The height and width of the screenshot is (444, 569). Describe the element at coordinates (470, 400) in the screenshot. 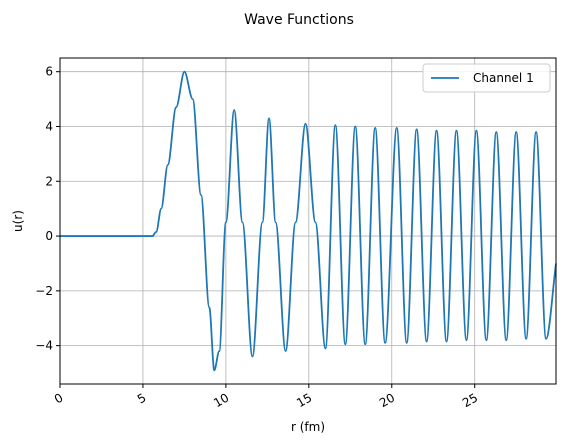

I see `x-tick-label: 25` at that location.